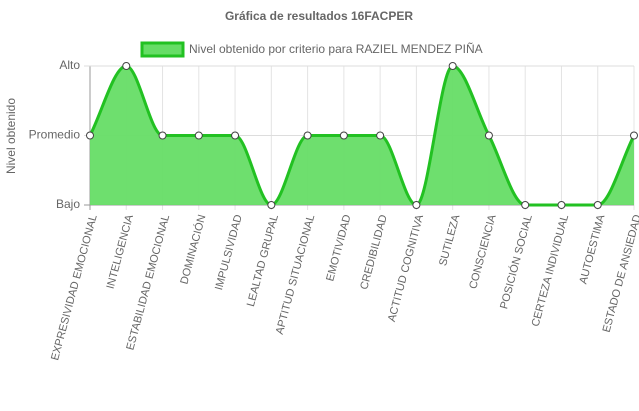 This screenshot has width=639, height=411. I want to click on x-tick-label: CREDIBILIDAD, so click(374, 252).